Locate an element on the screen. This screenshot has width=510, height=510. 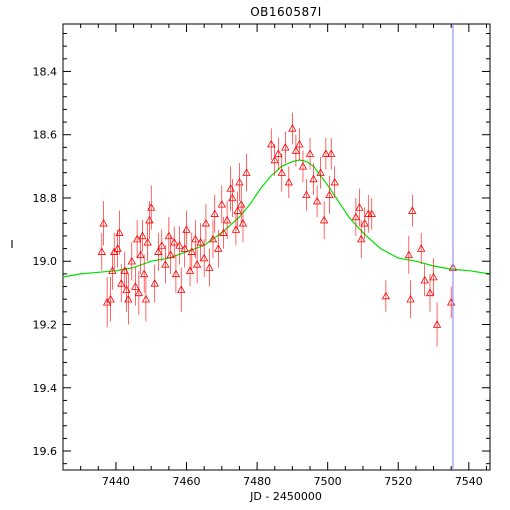
y-tick-label: 19.0 is located at coordinates (45, 261).